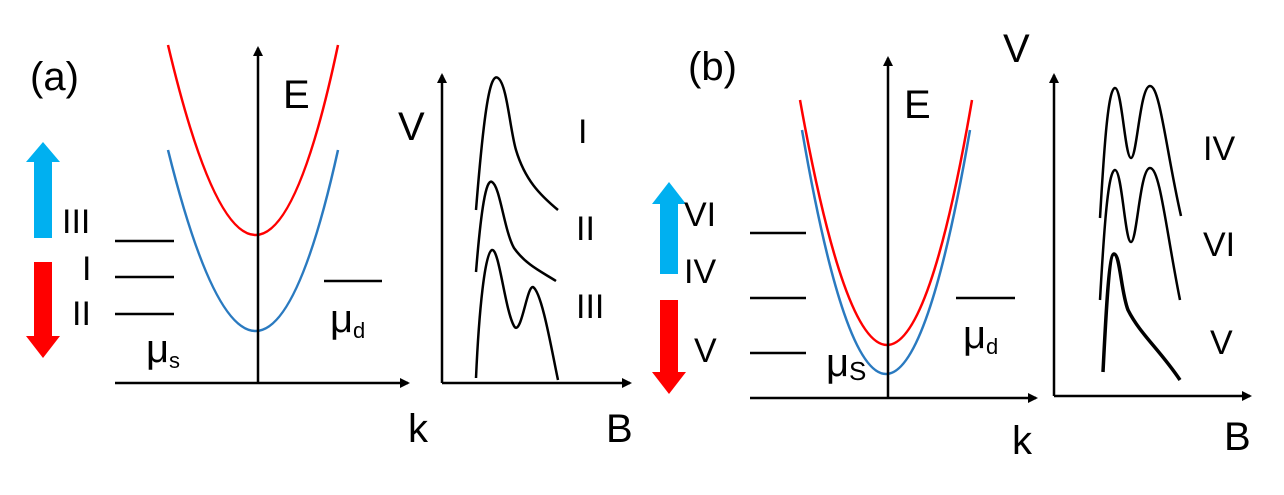 This screenshot has height=495, width=1284. Describe the element at coordinates (1221, 343) in the screenshot. I see `trace-label-v: V` at that location.